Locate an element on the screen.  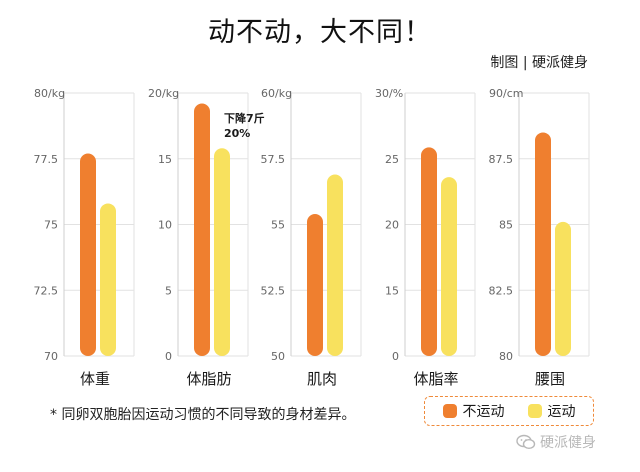
legend-label-inactive: 不运动 is located at coordinates (483, 412).